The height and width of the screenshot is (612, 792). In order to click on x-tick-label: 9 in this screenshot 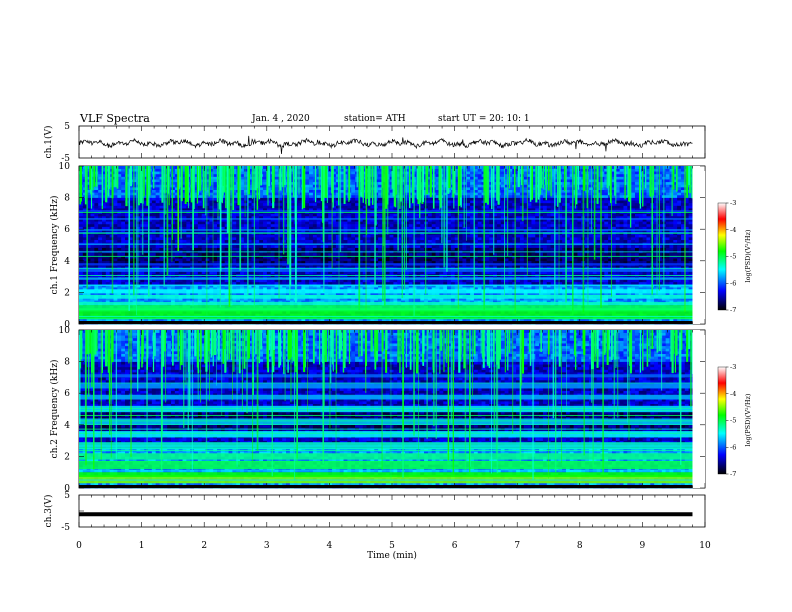, I will do `click(643, 546)`.